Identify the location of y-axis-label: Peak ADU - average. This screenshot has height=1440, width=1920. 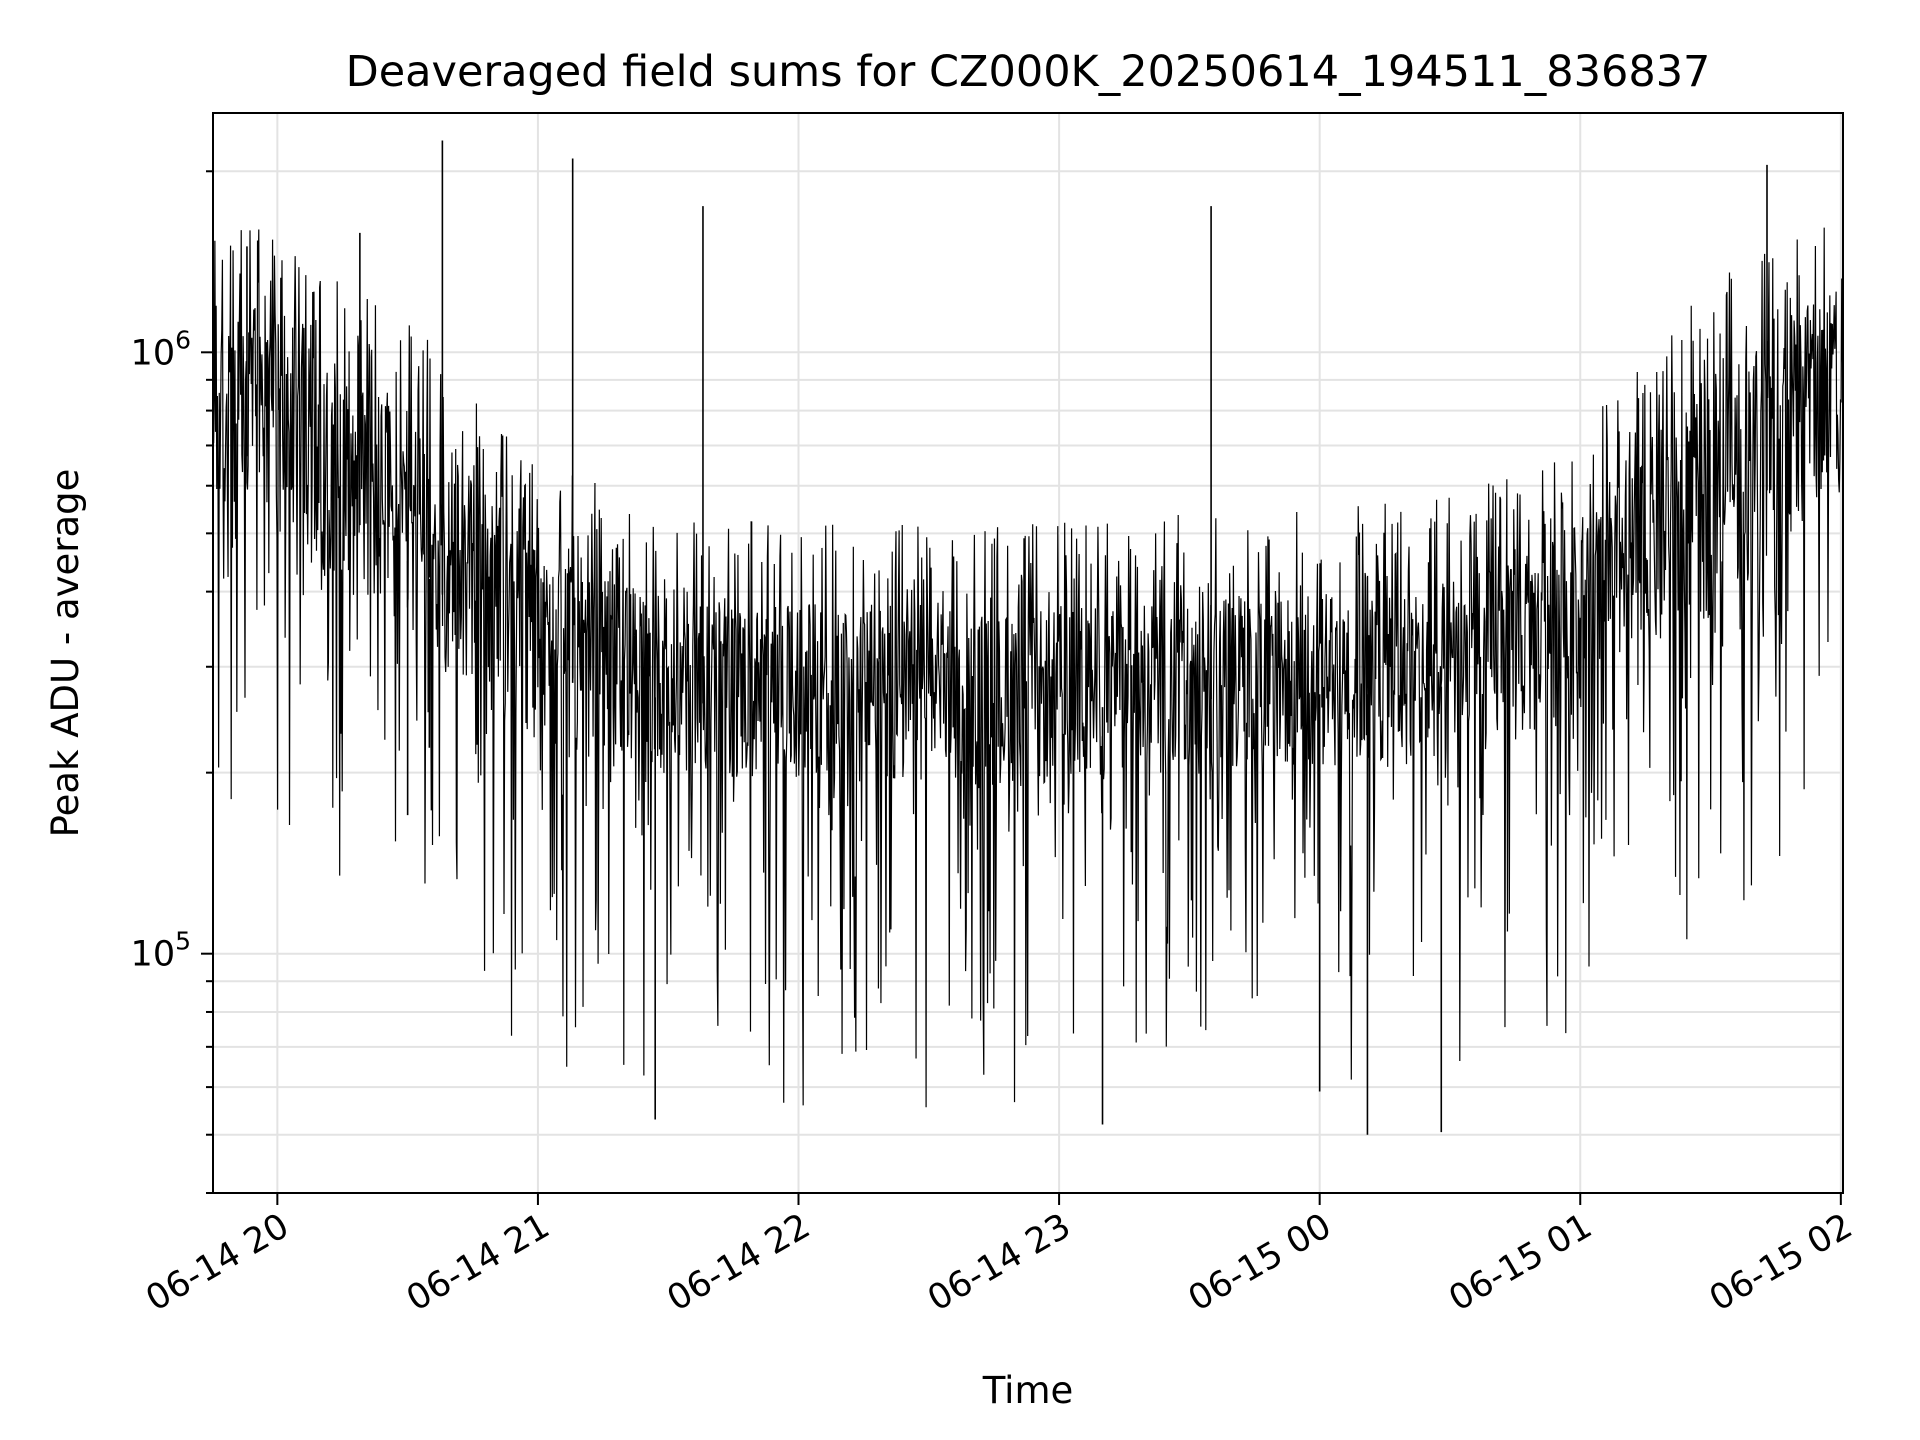
(65, 653).